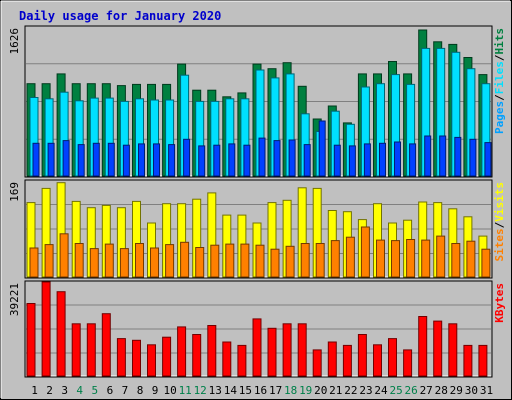 The image size is (512, 400). I want to click on x-tick-day-25: 25, so click(395, 390).